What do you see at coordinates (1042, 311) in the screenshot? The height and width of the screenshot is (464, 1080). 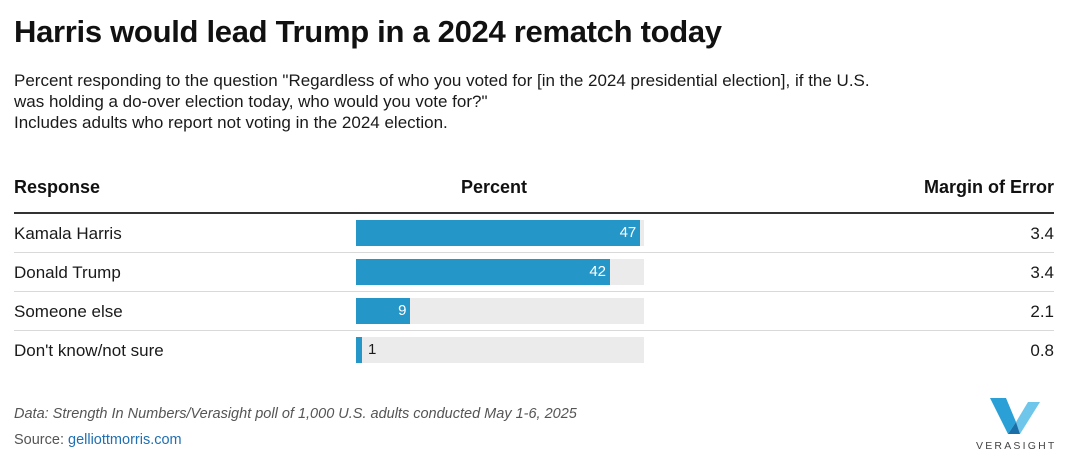 I see `row-margin-of-error: 2.1` at bounding box center [1042, 311].